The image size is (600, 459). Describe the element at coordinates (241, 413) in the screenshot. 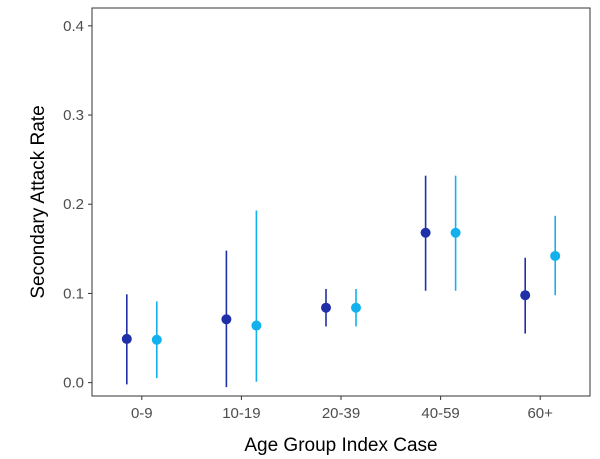

I see `x-tick-label: 10-19` at that location.